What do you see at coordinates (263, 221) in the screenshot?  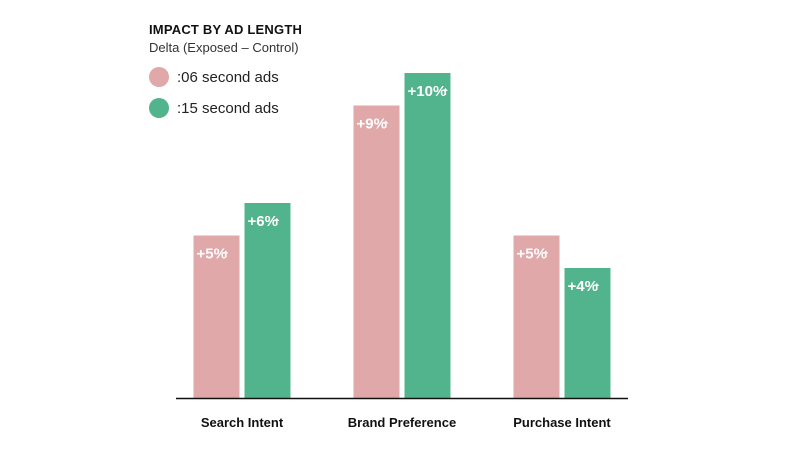 I see `data-label-2-search-intent: +6%` at bounding box center [263, 221].